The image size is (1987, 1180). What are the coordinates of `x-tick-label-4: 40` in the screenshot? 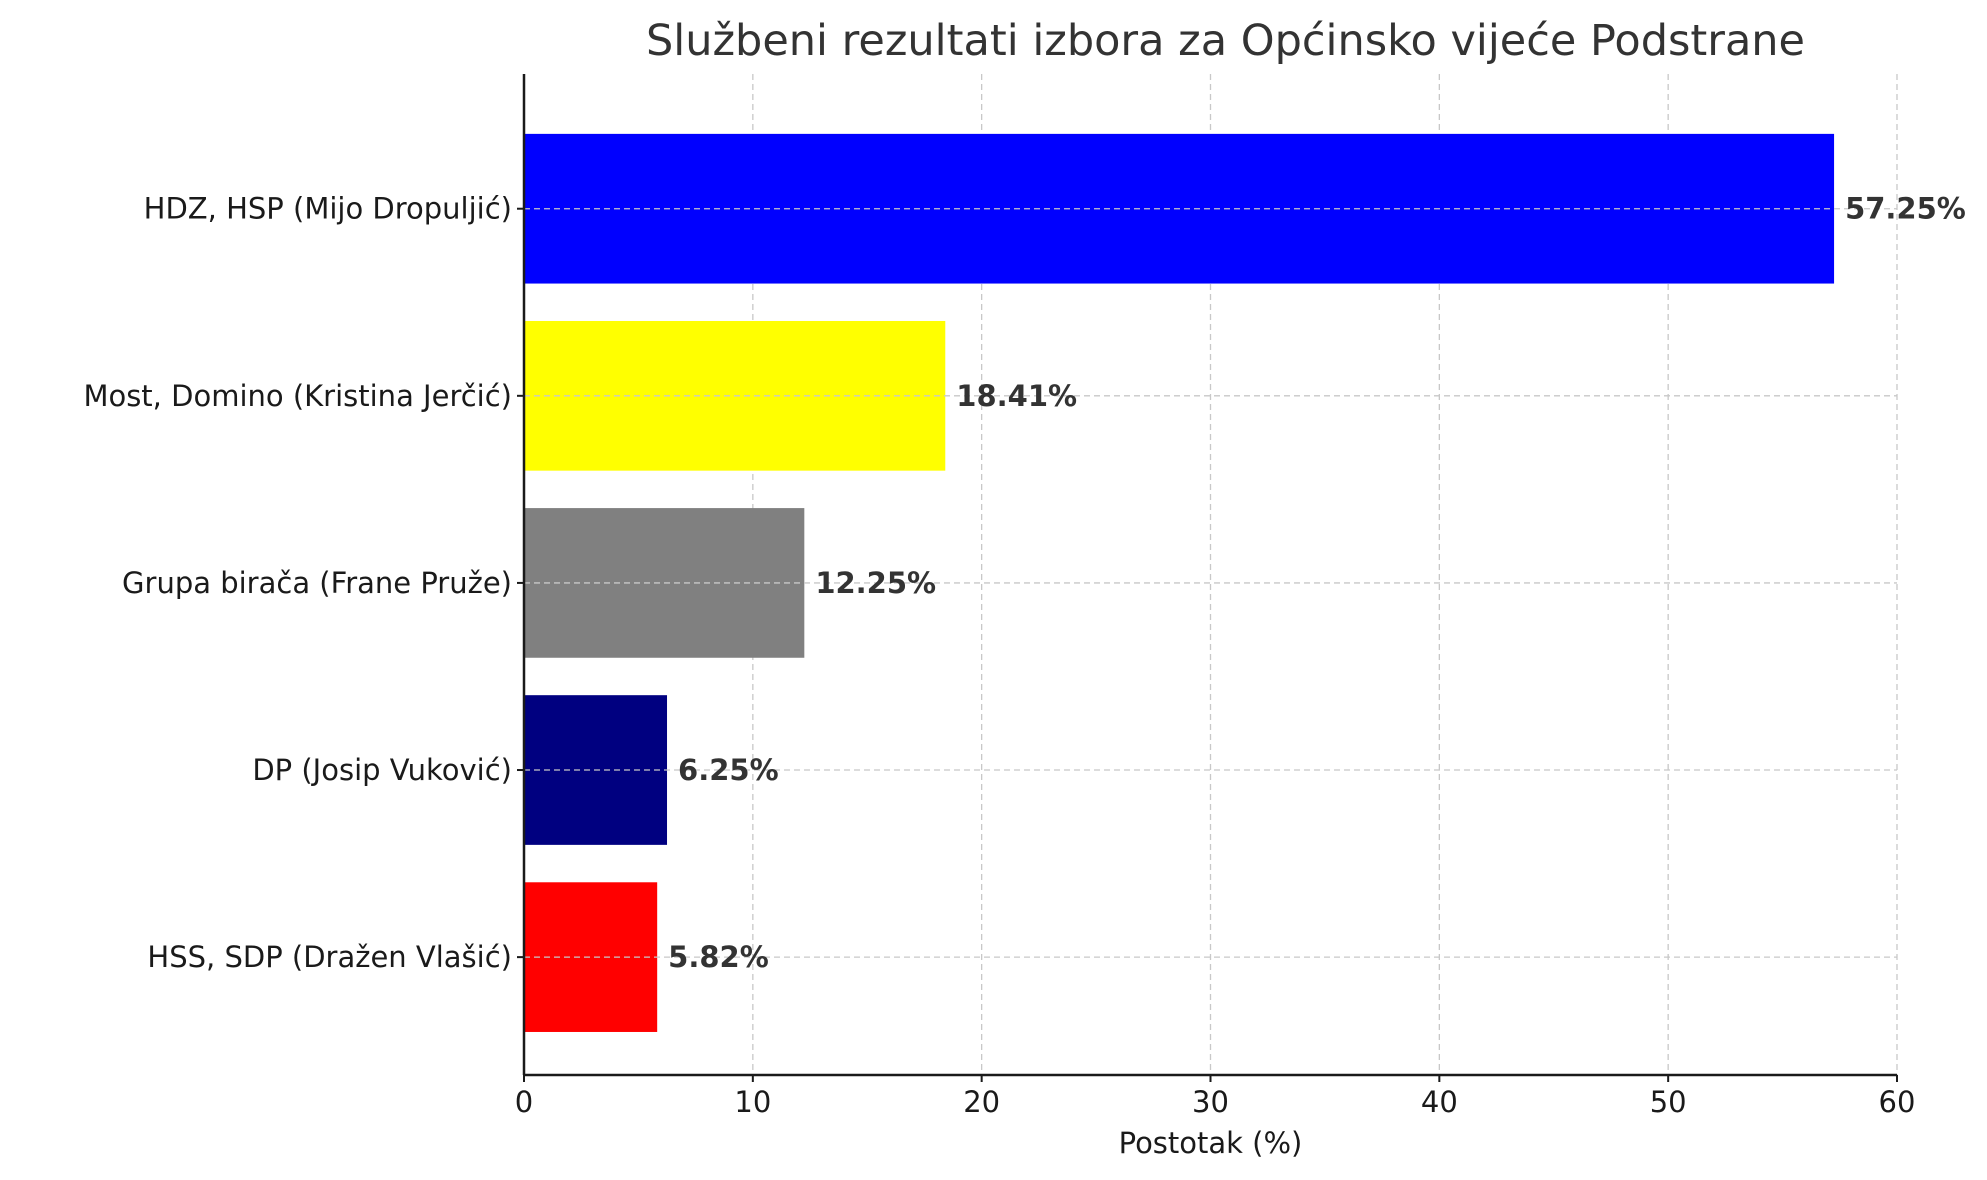 It's located at (1439, 1102).